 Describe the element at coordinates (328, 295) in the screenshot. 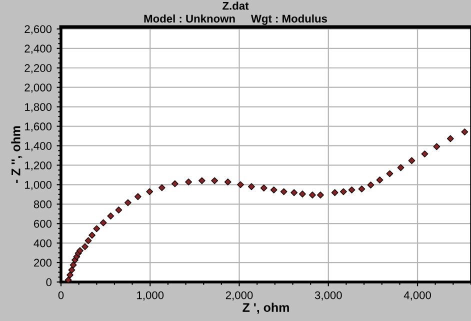

I see `x-tick-label: 3,000` at that location.